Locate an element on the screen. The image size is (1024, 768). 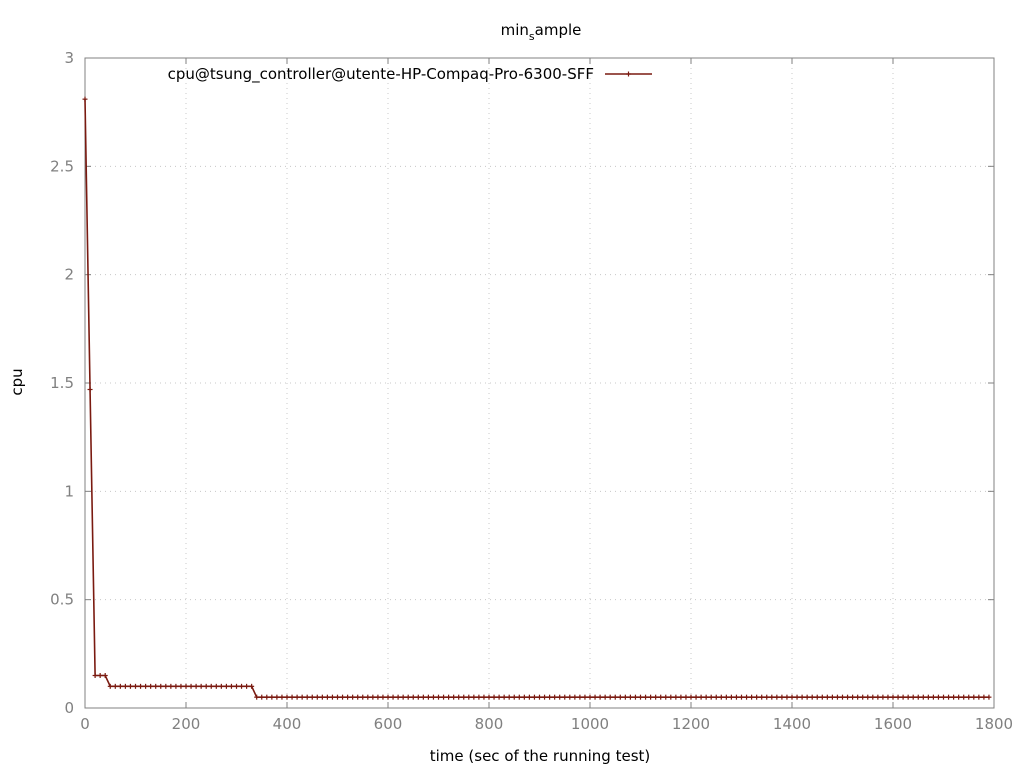
x-tick-label: 400 is located at coordinates (287, 724).